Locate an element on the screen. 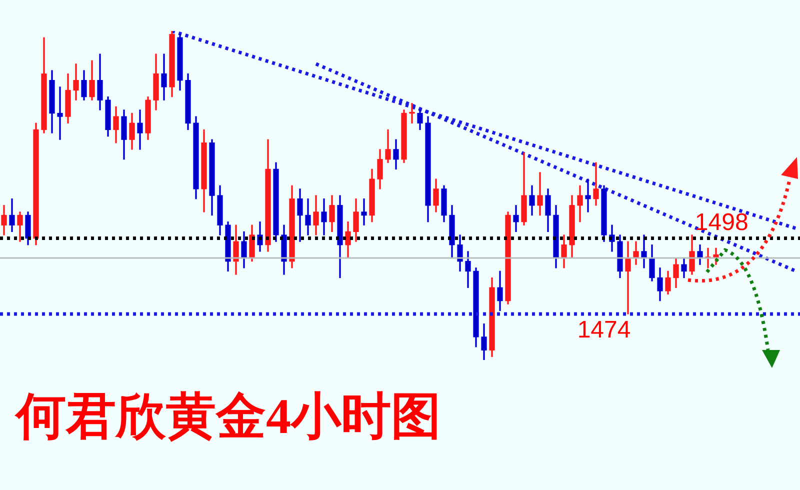  text: 何君欣黄金4小时图 is located at coordinates (228, 416).